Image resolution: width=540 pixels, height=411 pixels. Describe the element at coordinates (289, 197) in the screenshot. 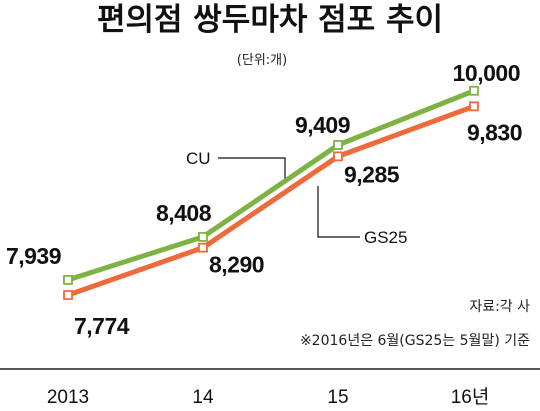

I see `series-leaders` at that location.